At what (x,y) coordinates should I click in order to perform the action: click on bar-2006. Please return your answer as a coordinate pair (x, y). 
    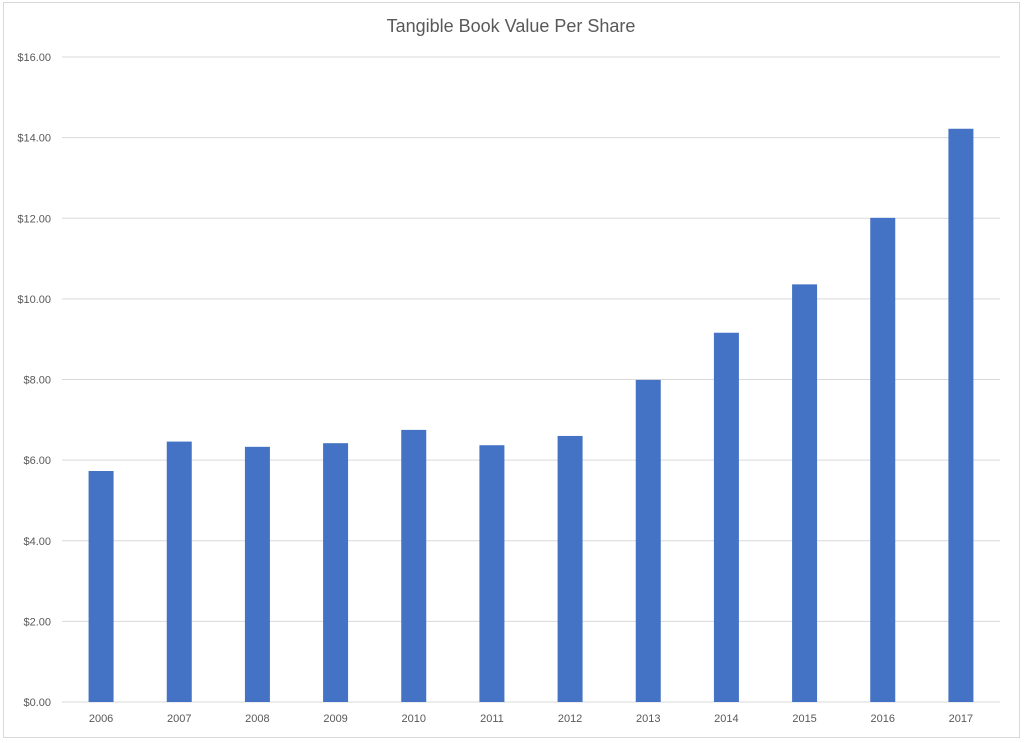
    Looking at the image, I should click on (101, 586).